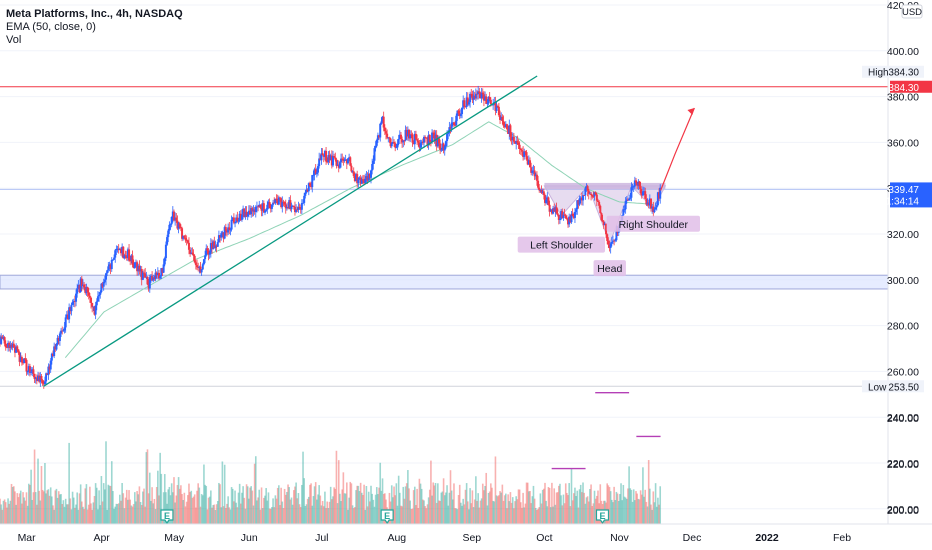 This screenshot has width=932, height=550. Describe the element at coordinates (903, 418) in the screenshot. I see `price-tick-label: 240.00` at that location.